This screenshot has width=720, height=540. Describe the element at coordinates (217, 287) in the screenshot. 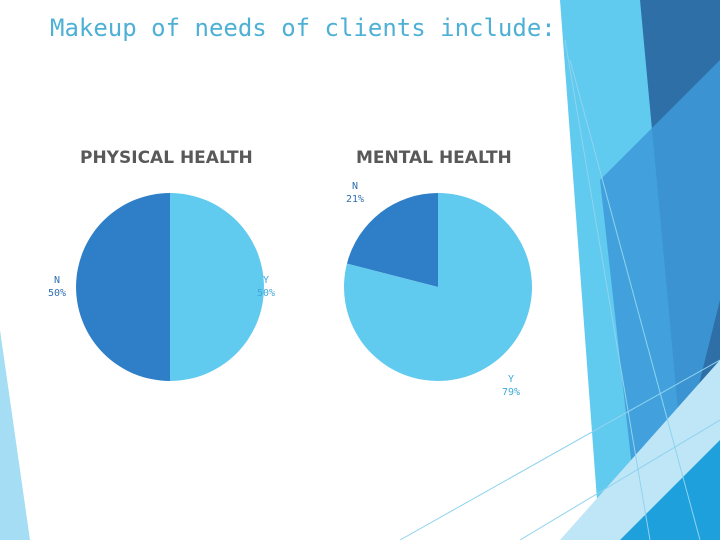

I see `pie-slice-physical-health-y` at that location.